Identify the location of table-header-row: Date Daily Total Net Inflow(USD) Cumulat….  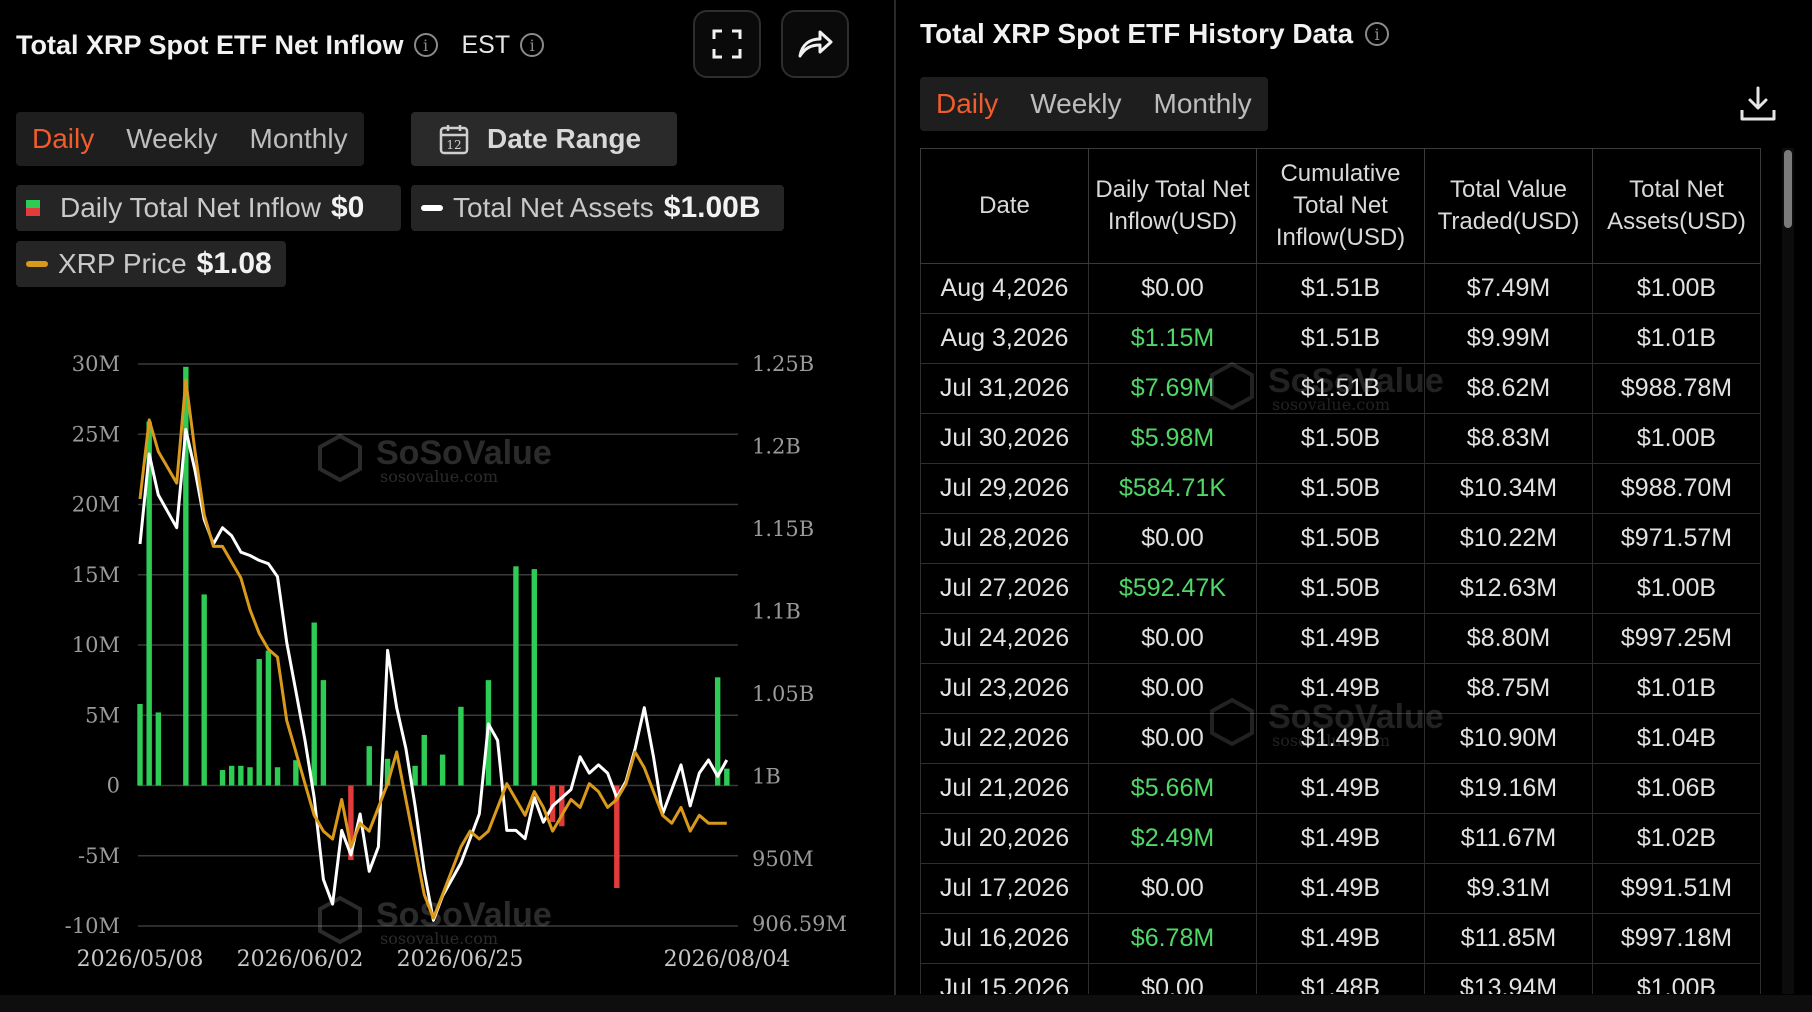
(1340, 206).